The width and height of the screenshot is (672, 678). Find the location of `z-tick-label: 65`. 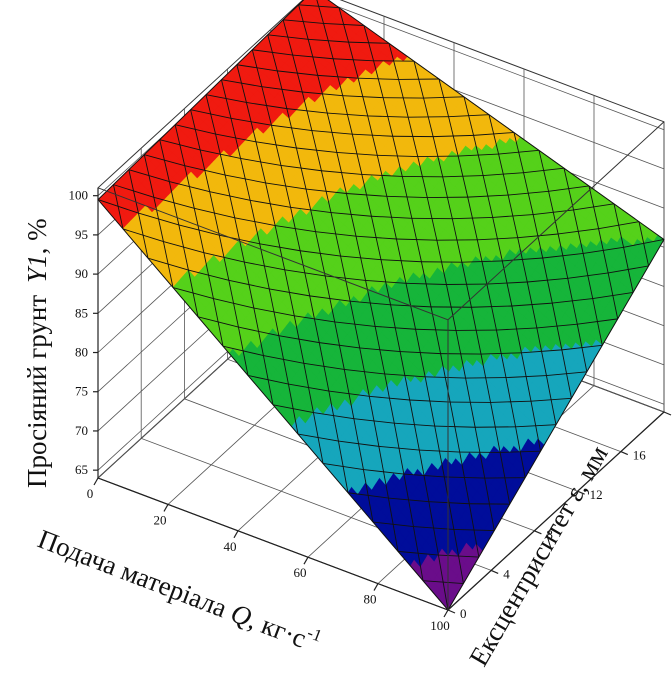

z-tick-label: 65 is located at coordinates (81, 469).